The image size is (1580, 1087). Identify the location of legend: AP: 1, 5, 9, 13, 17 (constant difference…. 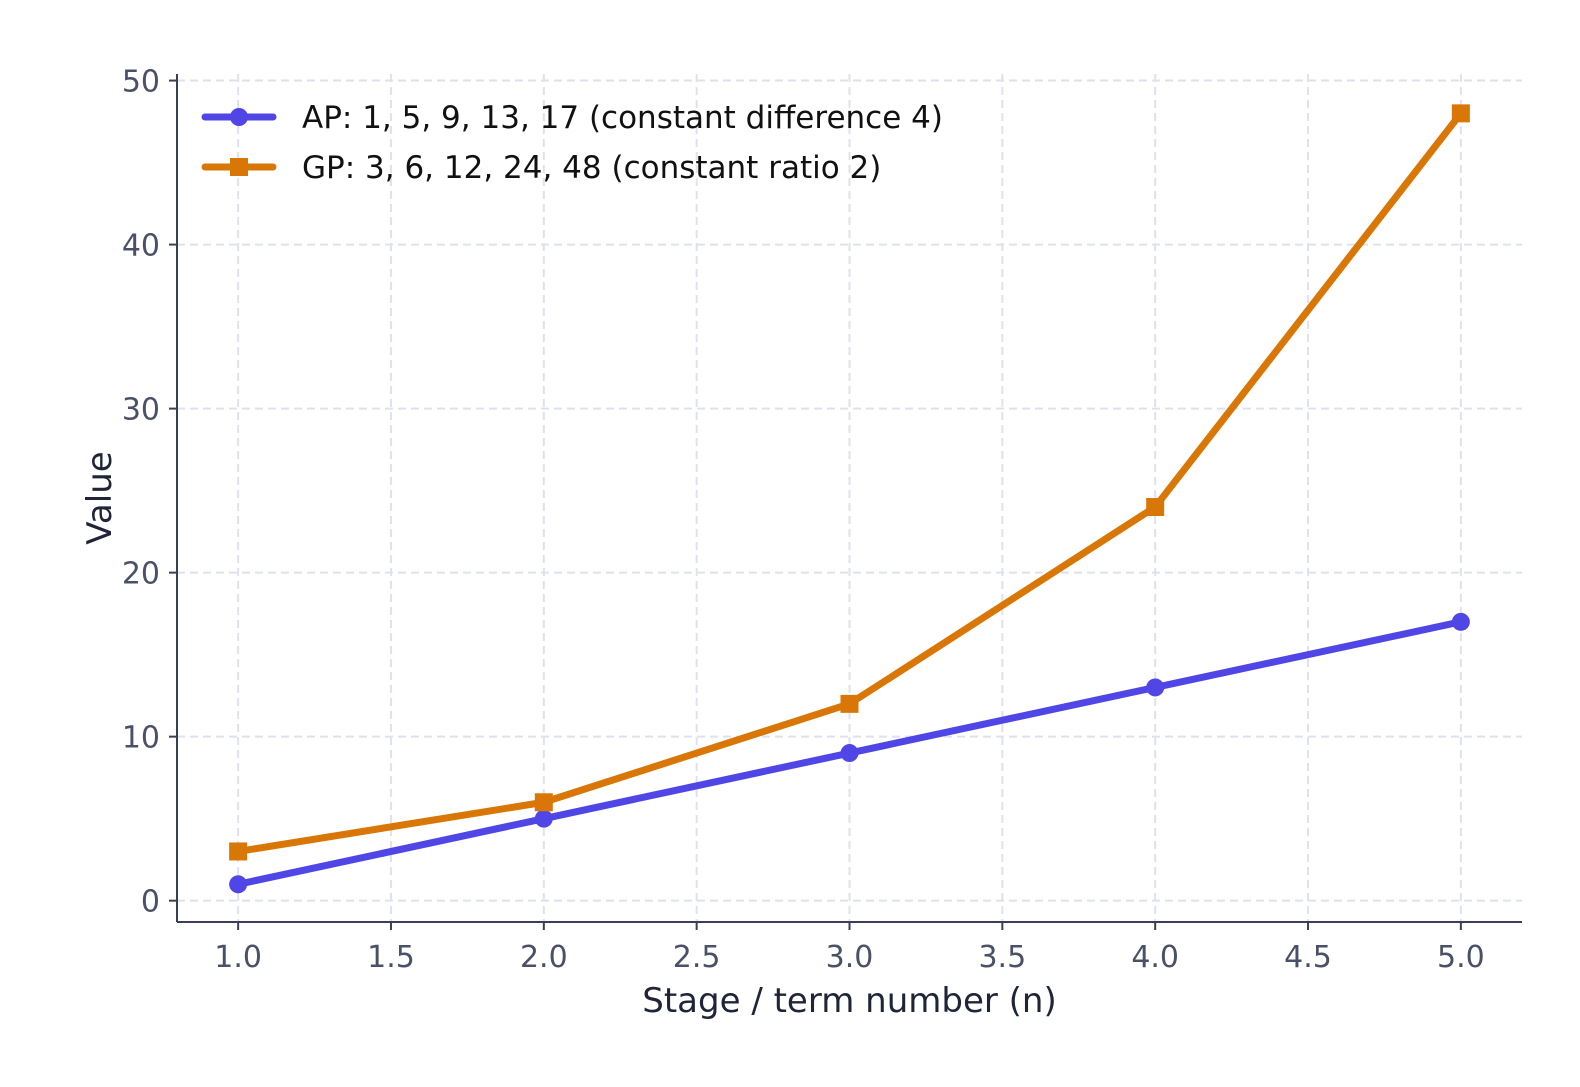
(572, 143).